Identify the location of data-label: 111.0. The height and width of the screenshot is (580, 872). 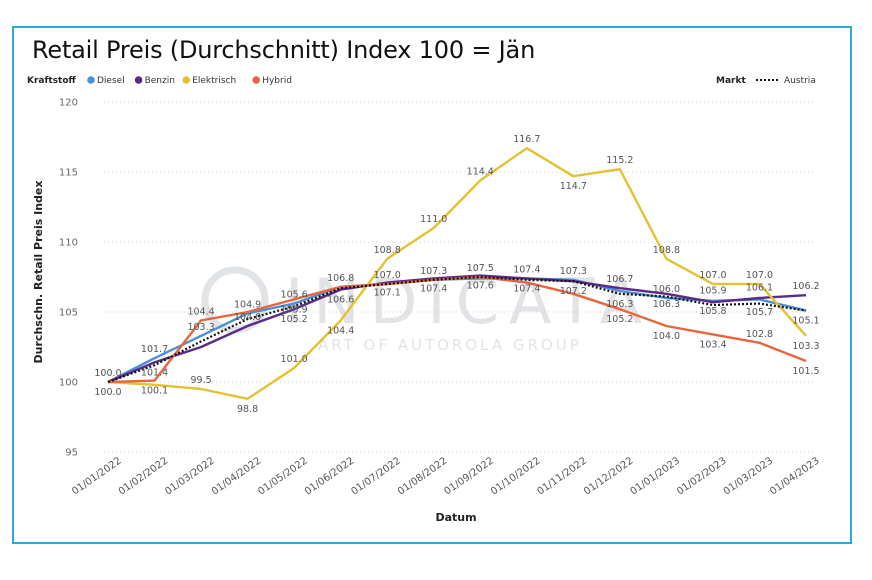
(433, 219).